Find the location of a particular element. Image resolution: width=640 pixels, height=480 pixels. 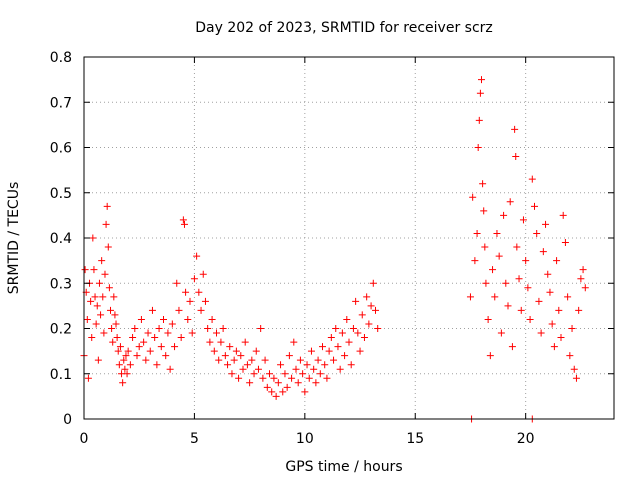

y-tick-label: 0 is located at coordinates (67, 420).